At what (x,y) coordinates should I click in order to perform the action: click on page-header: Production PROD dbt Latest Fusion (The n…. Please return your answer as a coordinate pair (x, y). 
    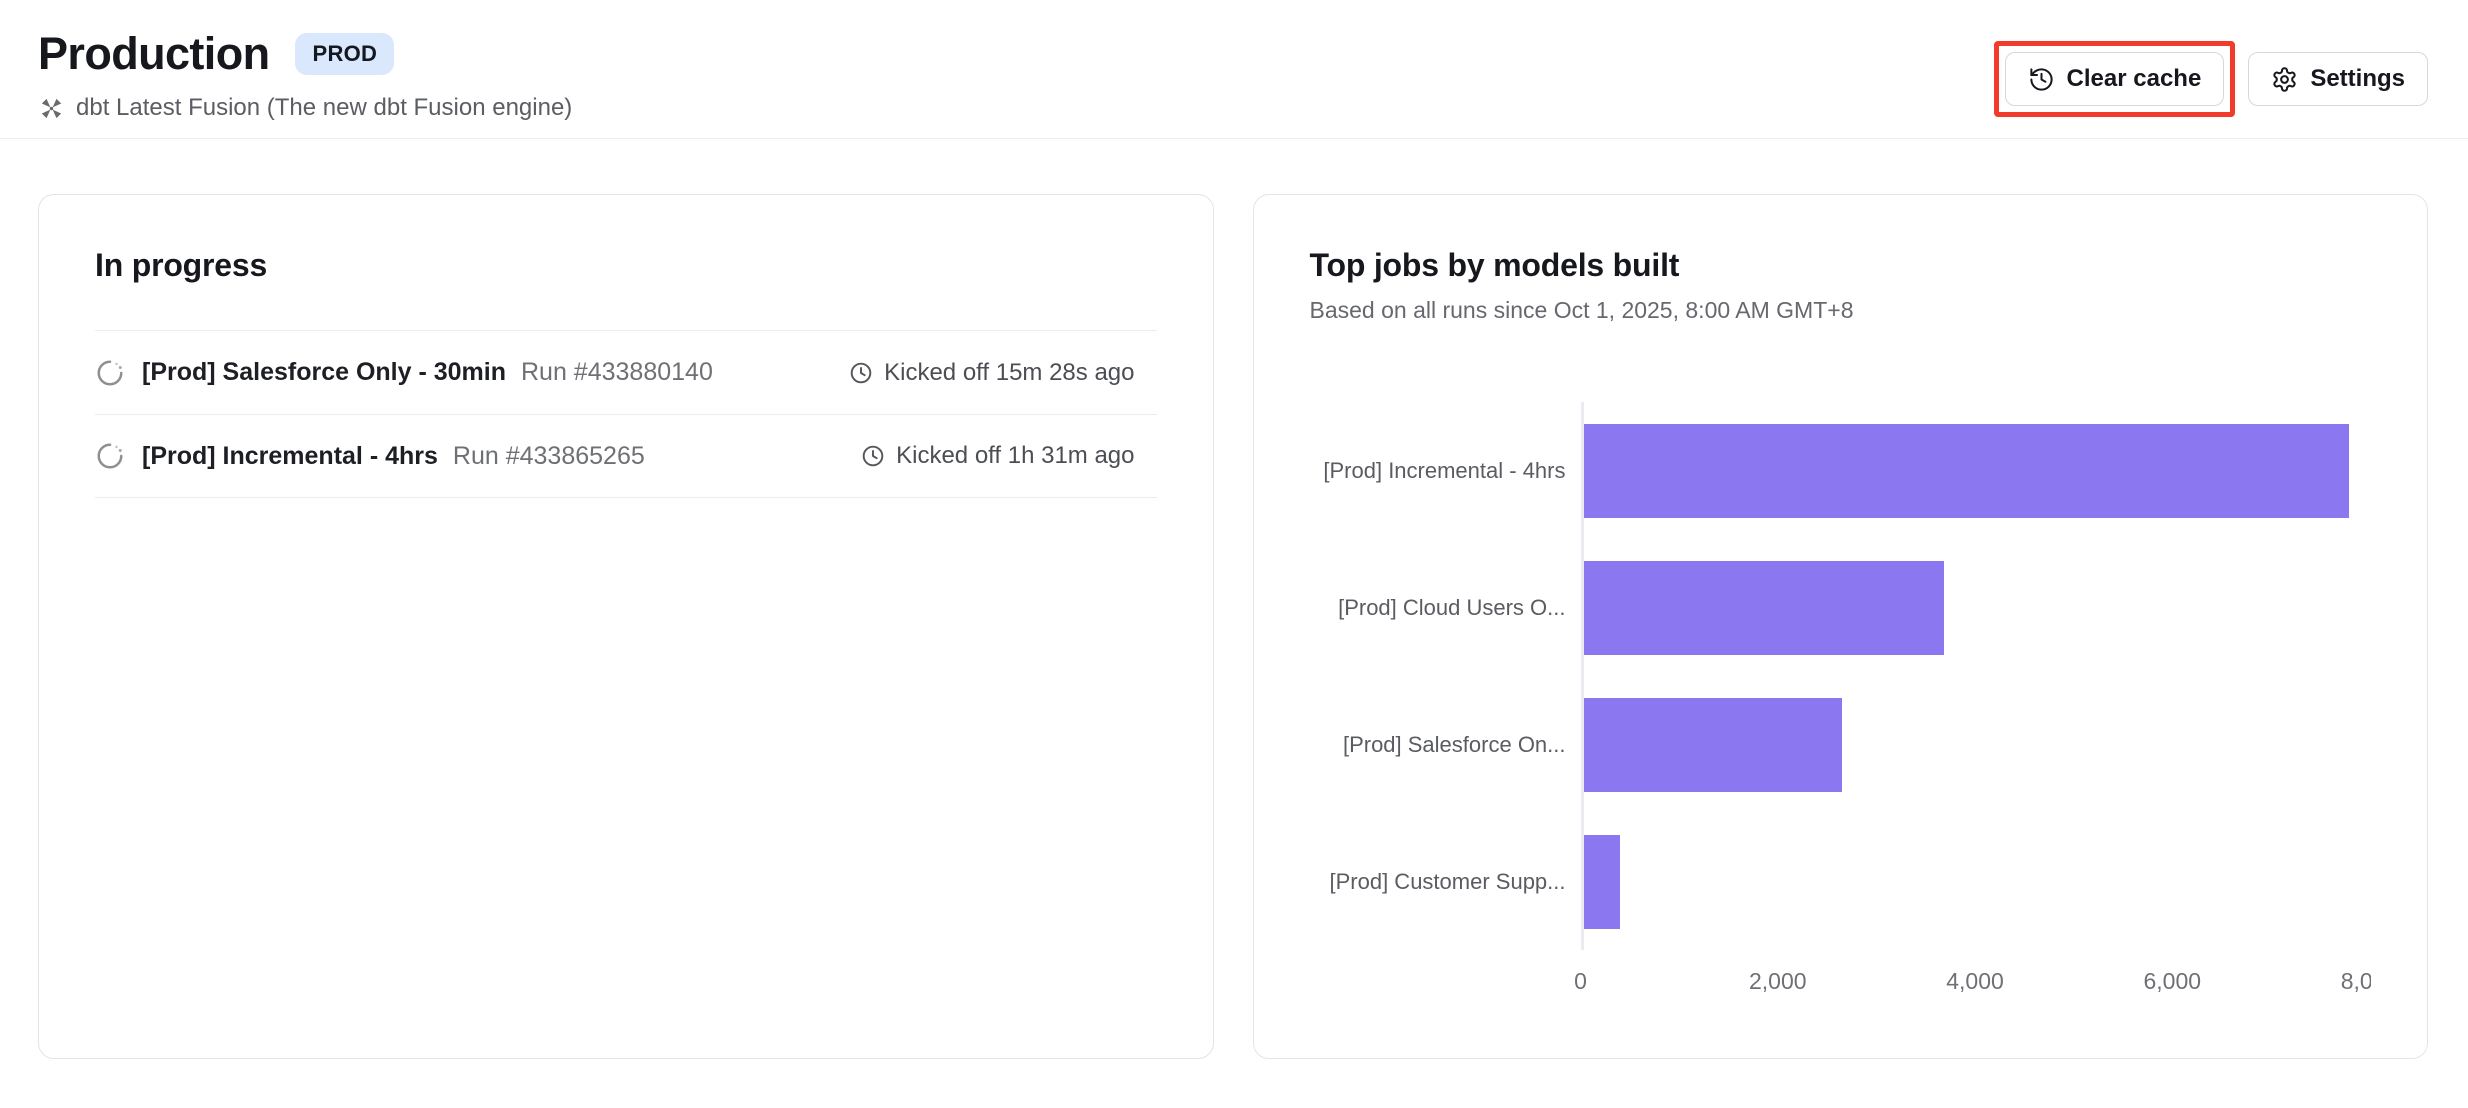
    Looking at the image, I should click on (1234, 69).